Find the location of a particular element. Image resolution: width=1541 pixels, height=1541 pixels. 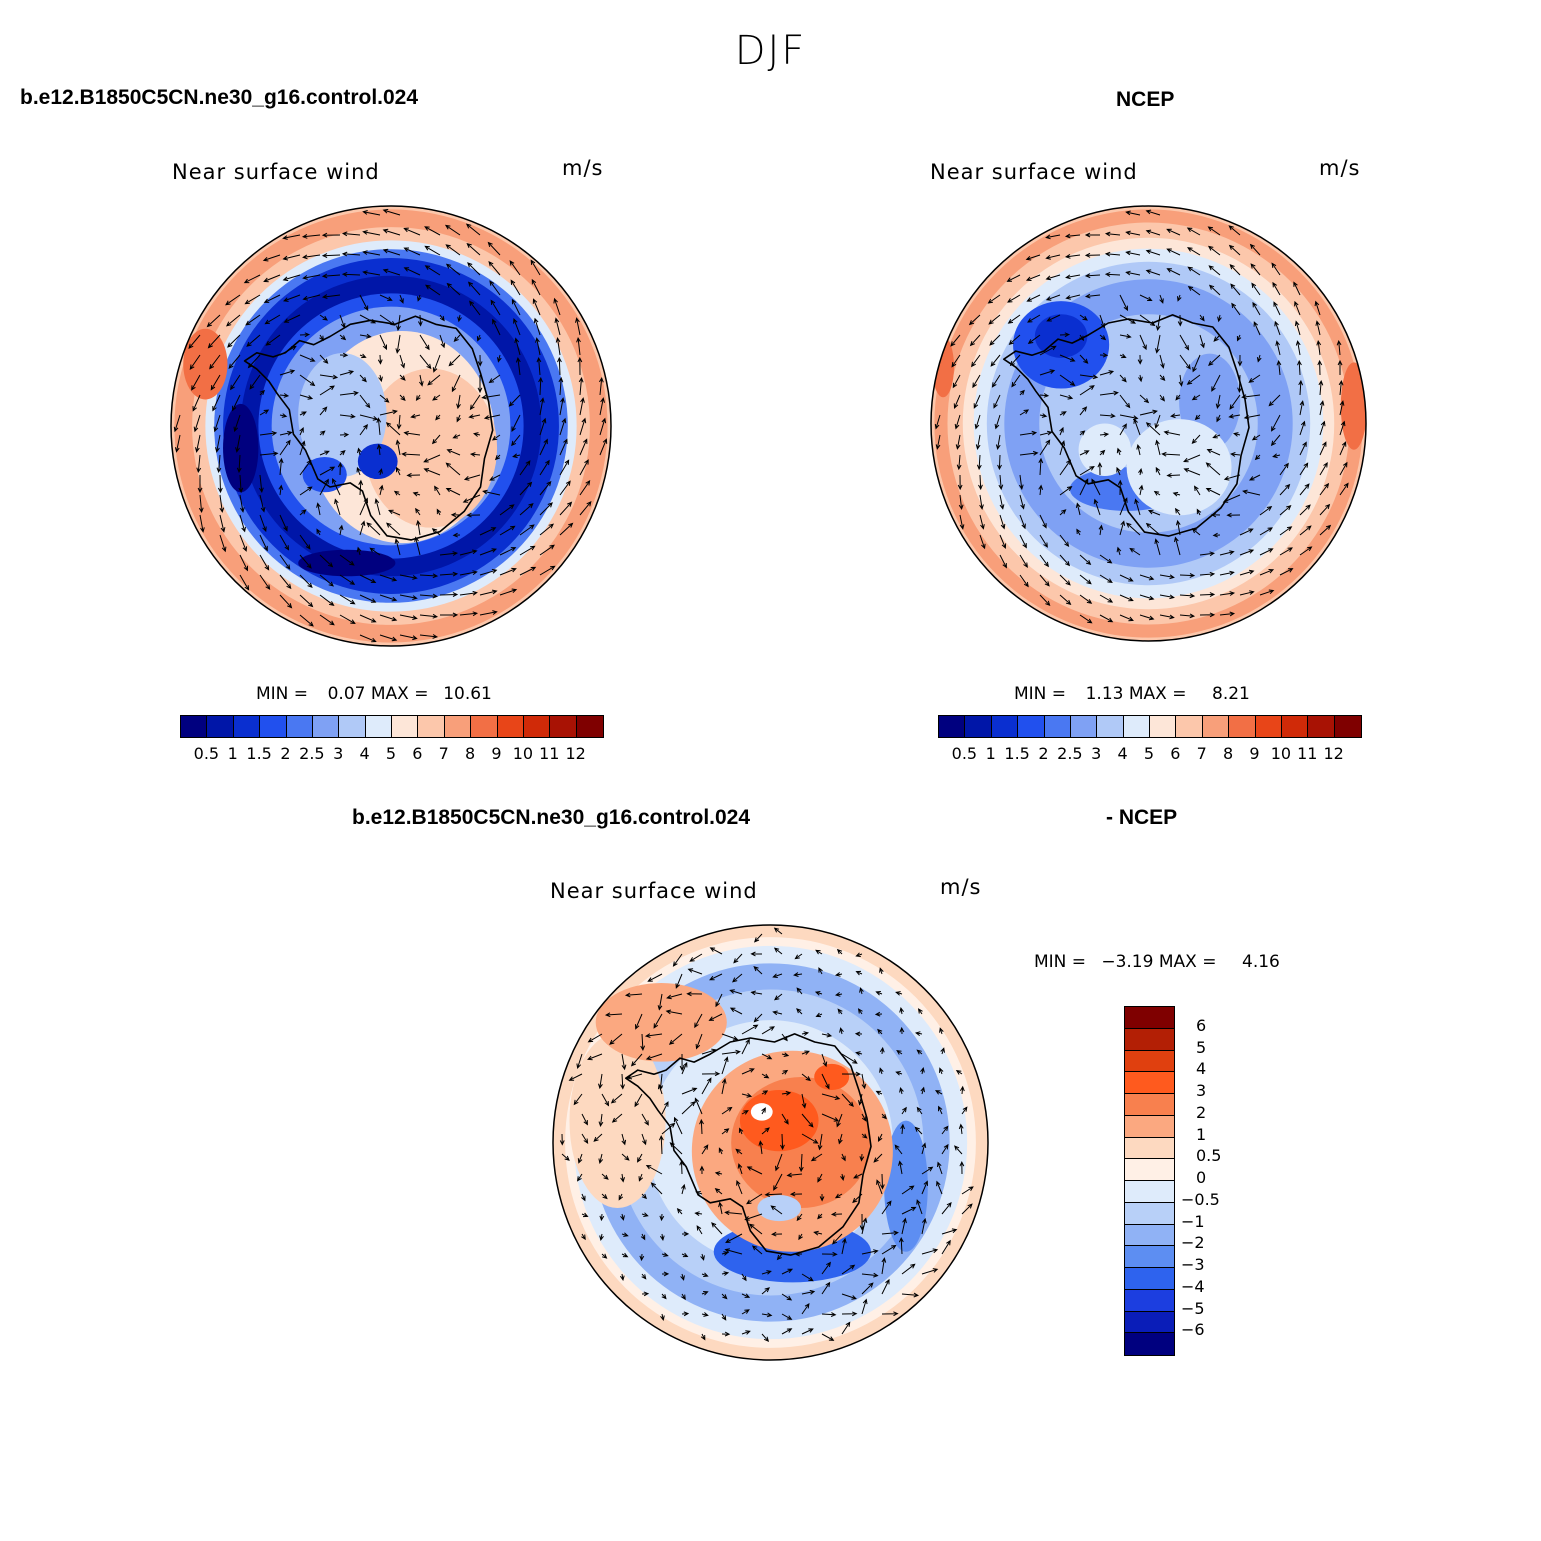

diff-wind-map is located at coordinates (770, 1142).